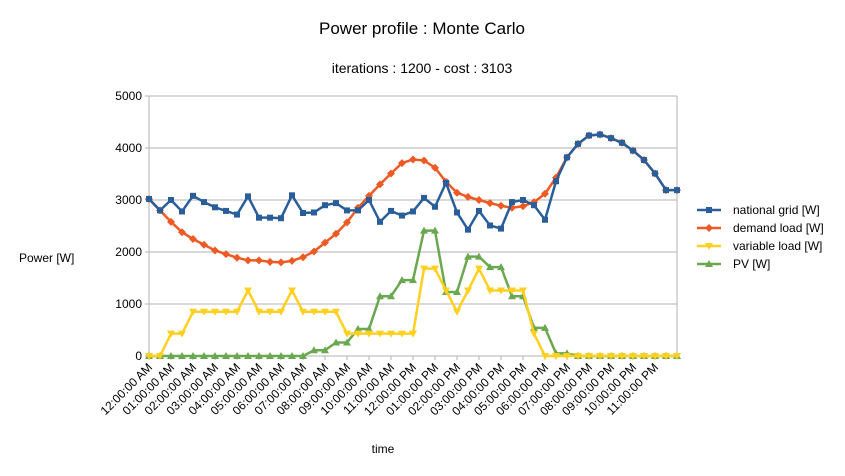  I want to click on y-tick-label: 0, so click(138, 356).